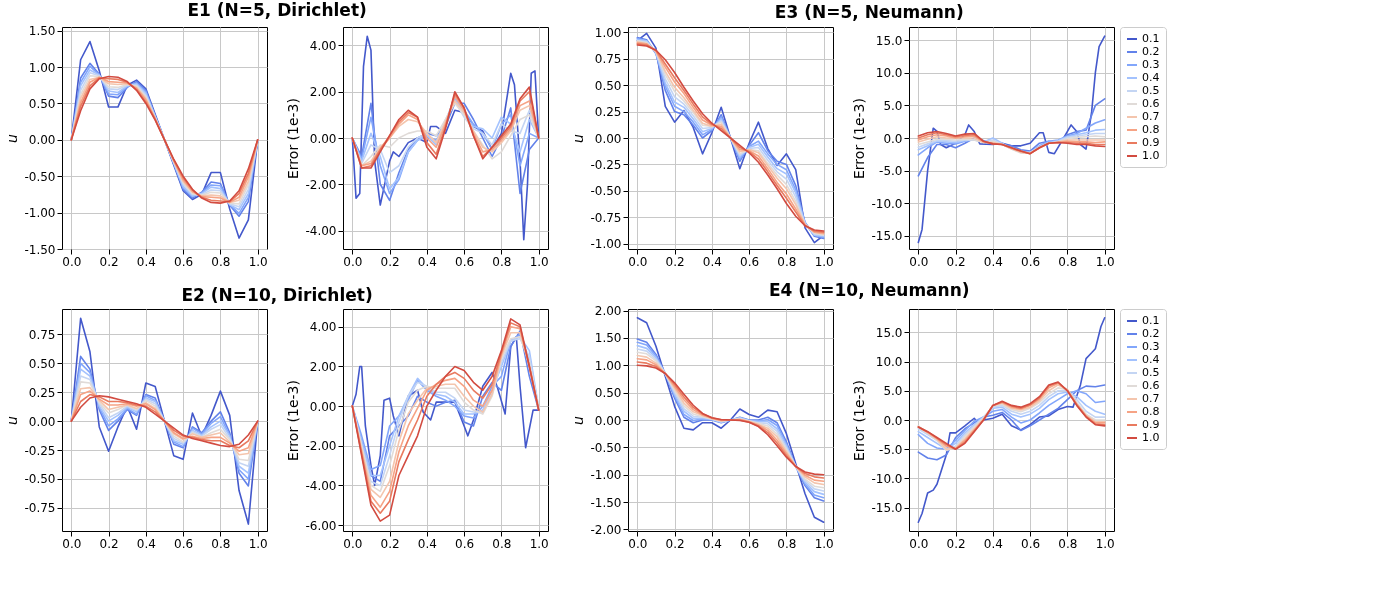 The image size is (1389, 608). I want to click on legend-label: 0.3, so click(1151, 64).